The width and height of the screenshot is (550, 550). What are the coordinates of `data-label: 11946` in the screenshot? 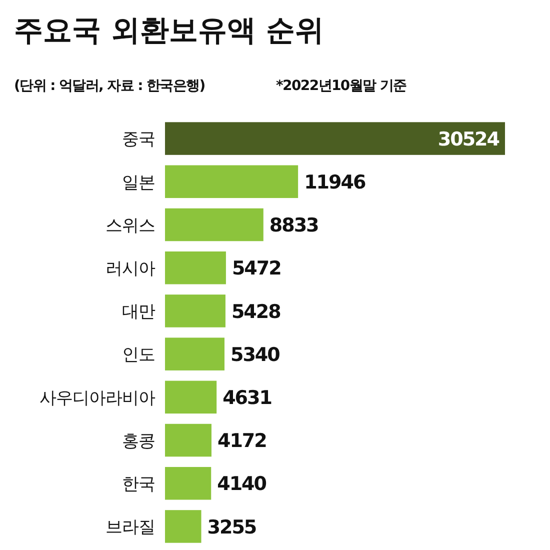 It's located at (335, 182).